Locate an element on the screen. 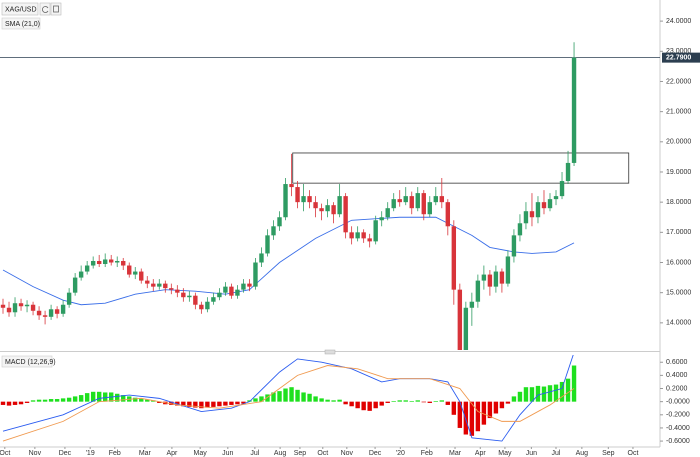  range-box is located at coordinates (461, 168).